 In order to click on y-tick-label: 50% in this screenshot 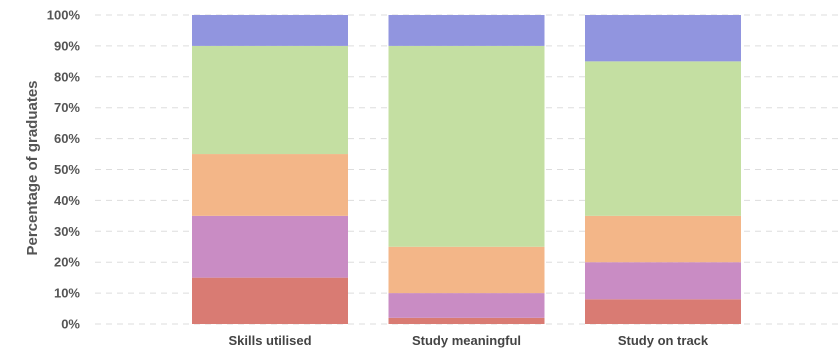, I will do `click(67, 169)`.